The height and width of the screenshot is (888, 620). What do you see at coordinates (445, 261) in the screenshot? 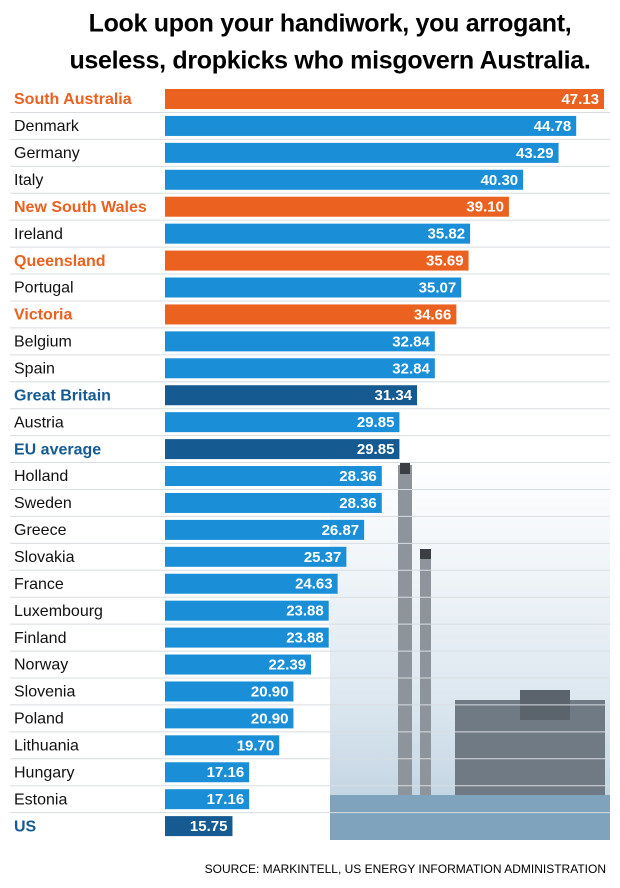
I see `value-label: 35.69` at bounding box center [445, 261].